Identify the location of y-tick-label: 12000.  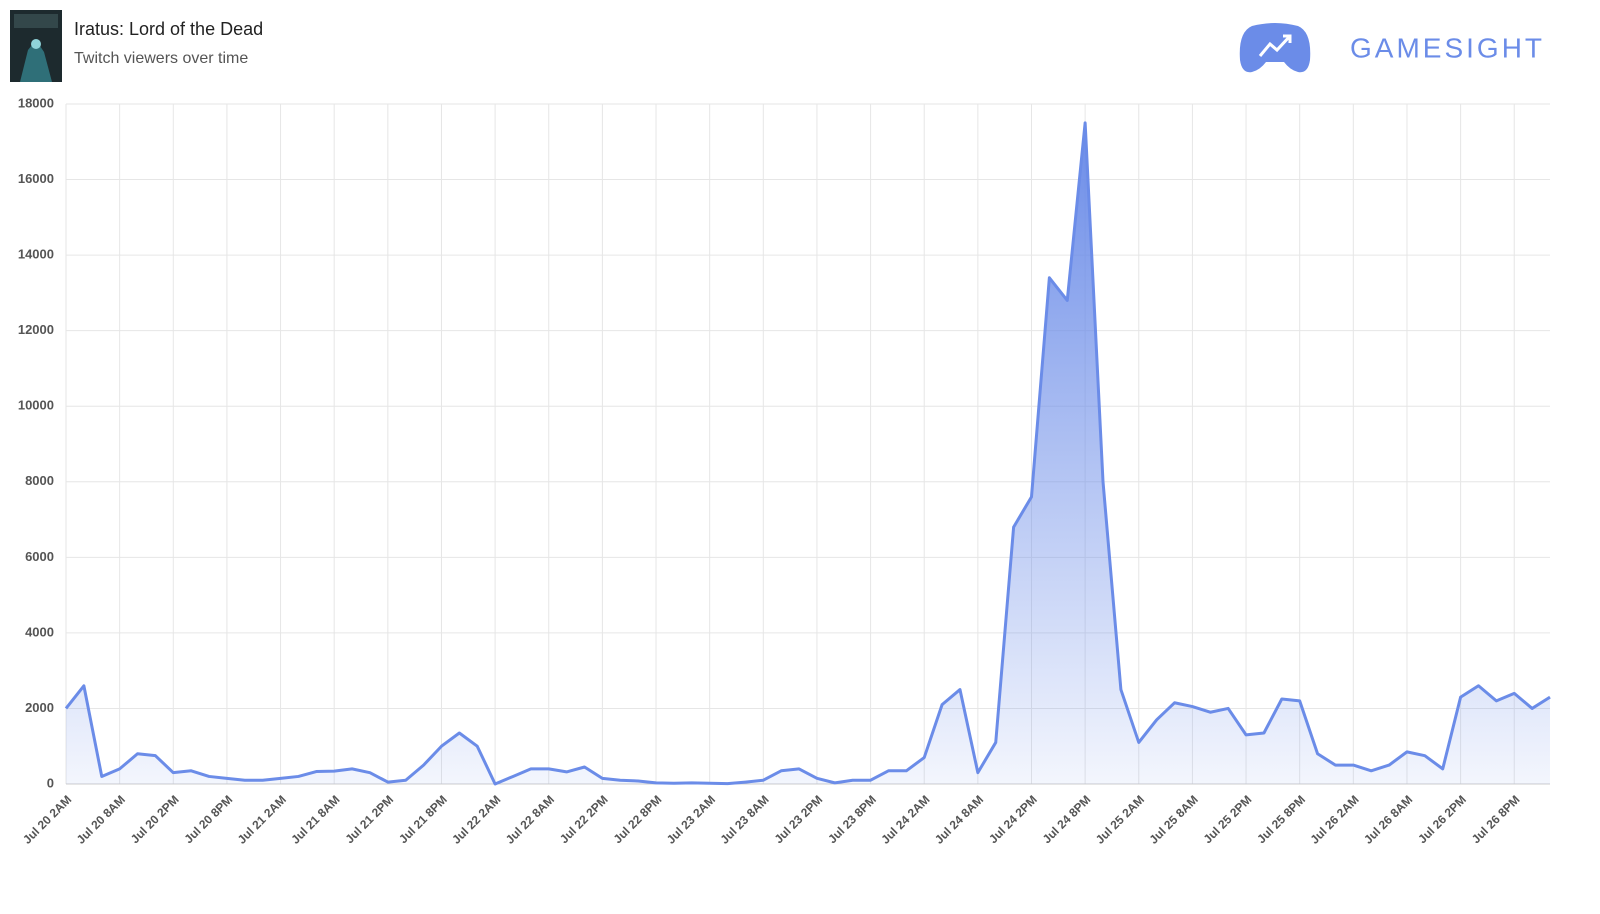
(36, 329).